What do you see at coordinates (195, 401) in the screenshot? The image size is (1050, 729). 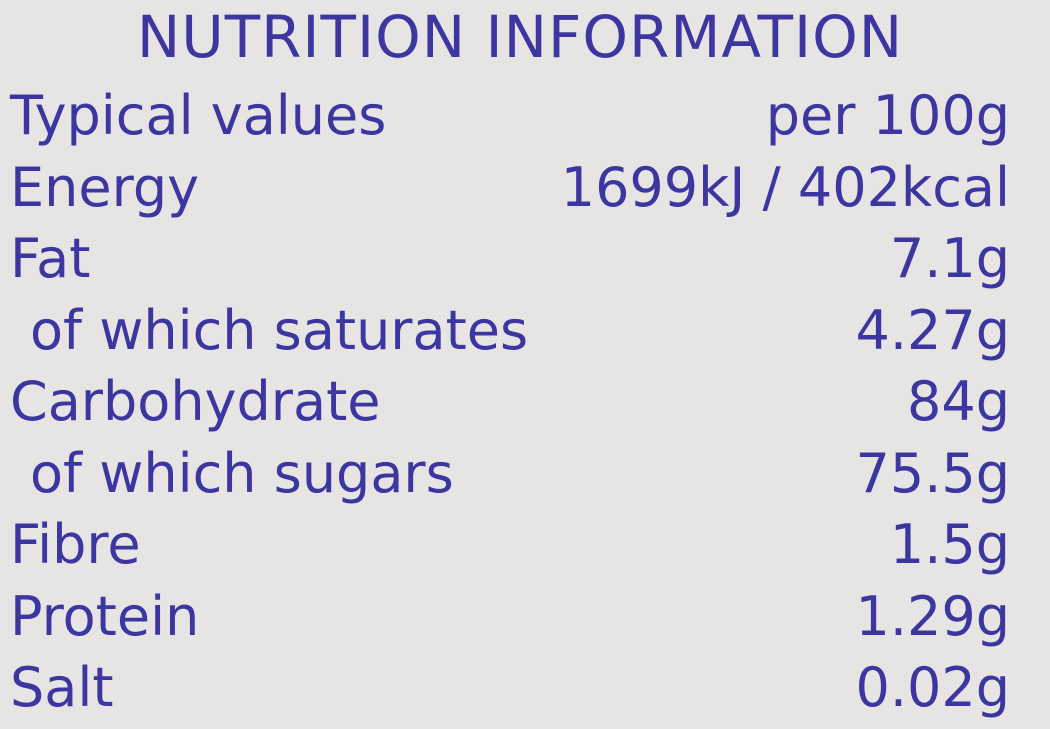 I see `nutrient-label: Carbohydrate` at bounding box center [195, 401].